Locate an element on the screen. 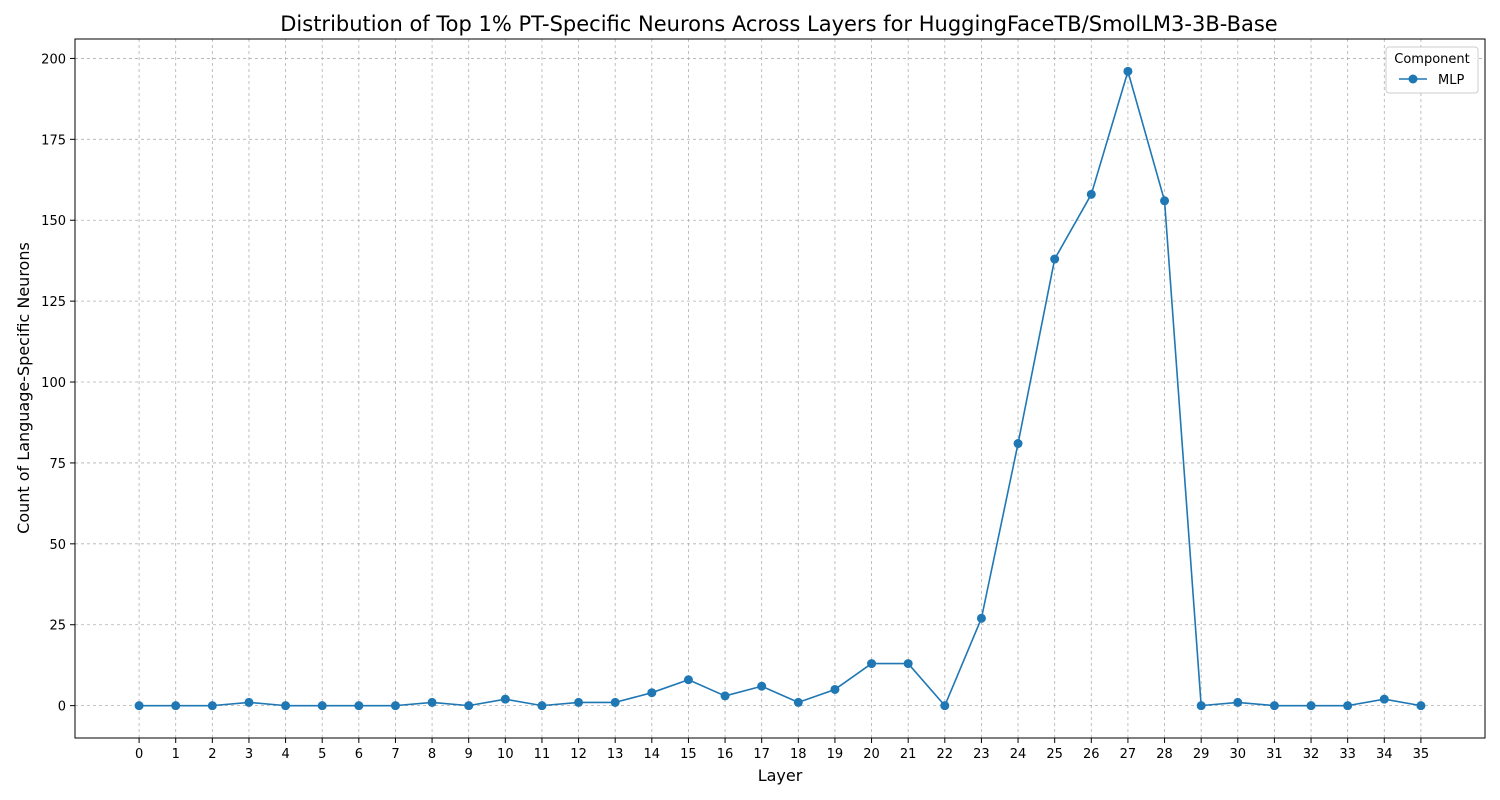  y-axis-label: Count of Language-Specific Neurons is located at coordinates (23, 388).